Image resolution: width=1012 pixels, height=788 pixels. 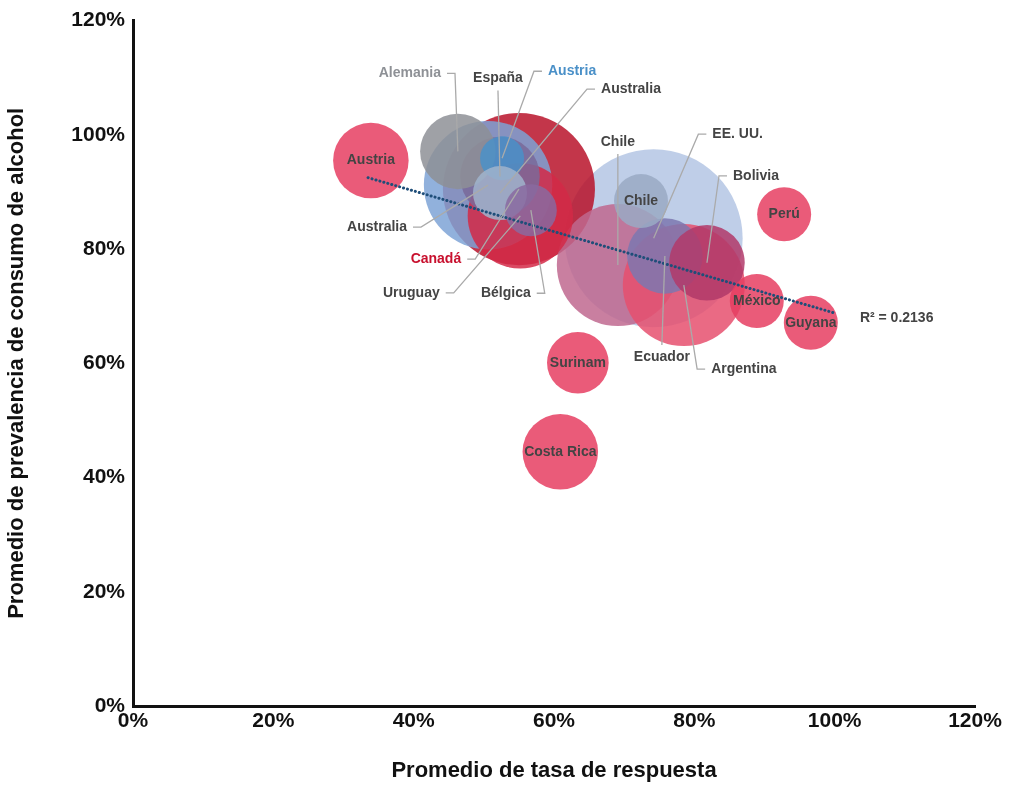 I want to click on x-tick-label: 100%, so click(x=834, y=720).